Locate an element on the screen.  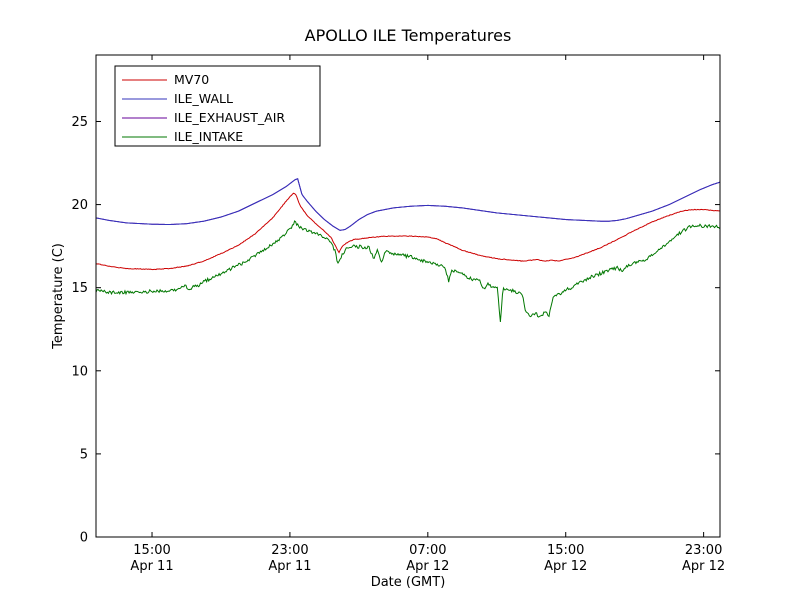
y-tick-label: 15 is located at coordinates (79, 288).